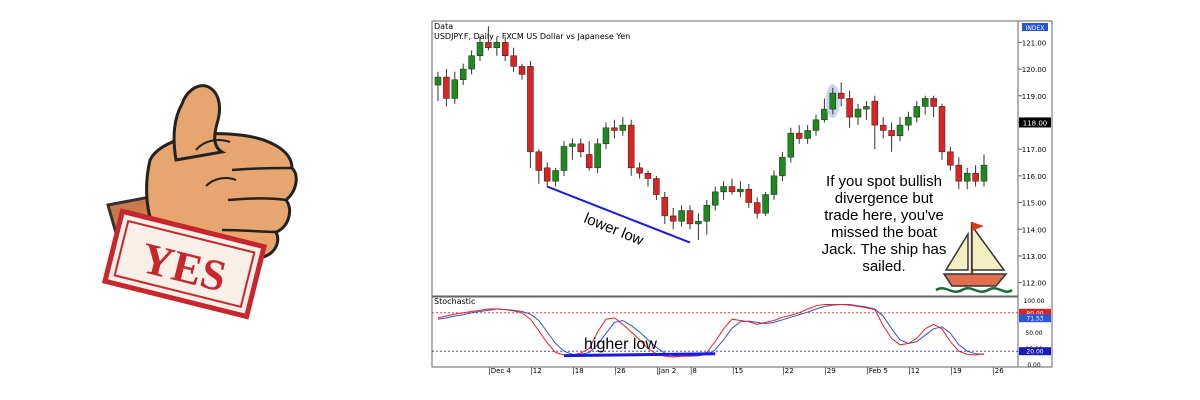 The height and width of the screenshot is (400, 1200). Describe the element at coordinates (1035, 27) in the screenshot. I see `axis-badge: INDEX` at that location.